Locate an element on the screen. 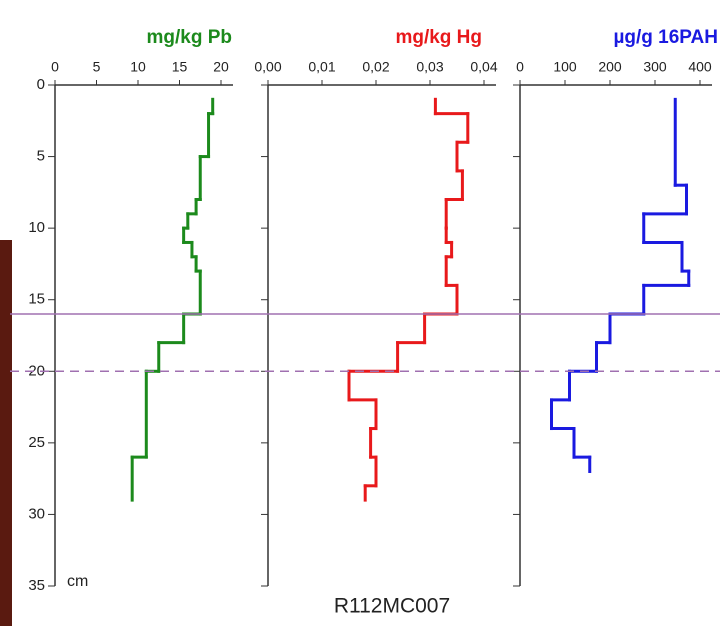 This screenshot has height=626, width=720. x-tick-label: 100 is located at coordinates (565, 67).